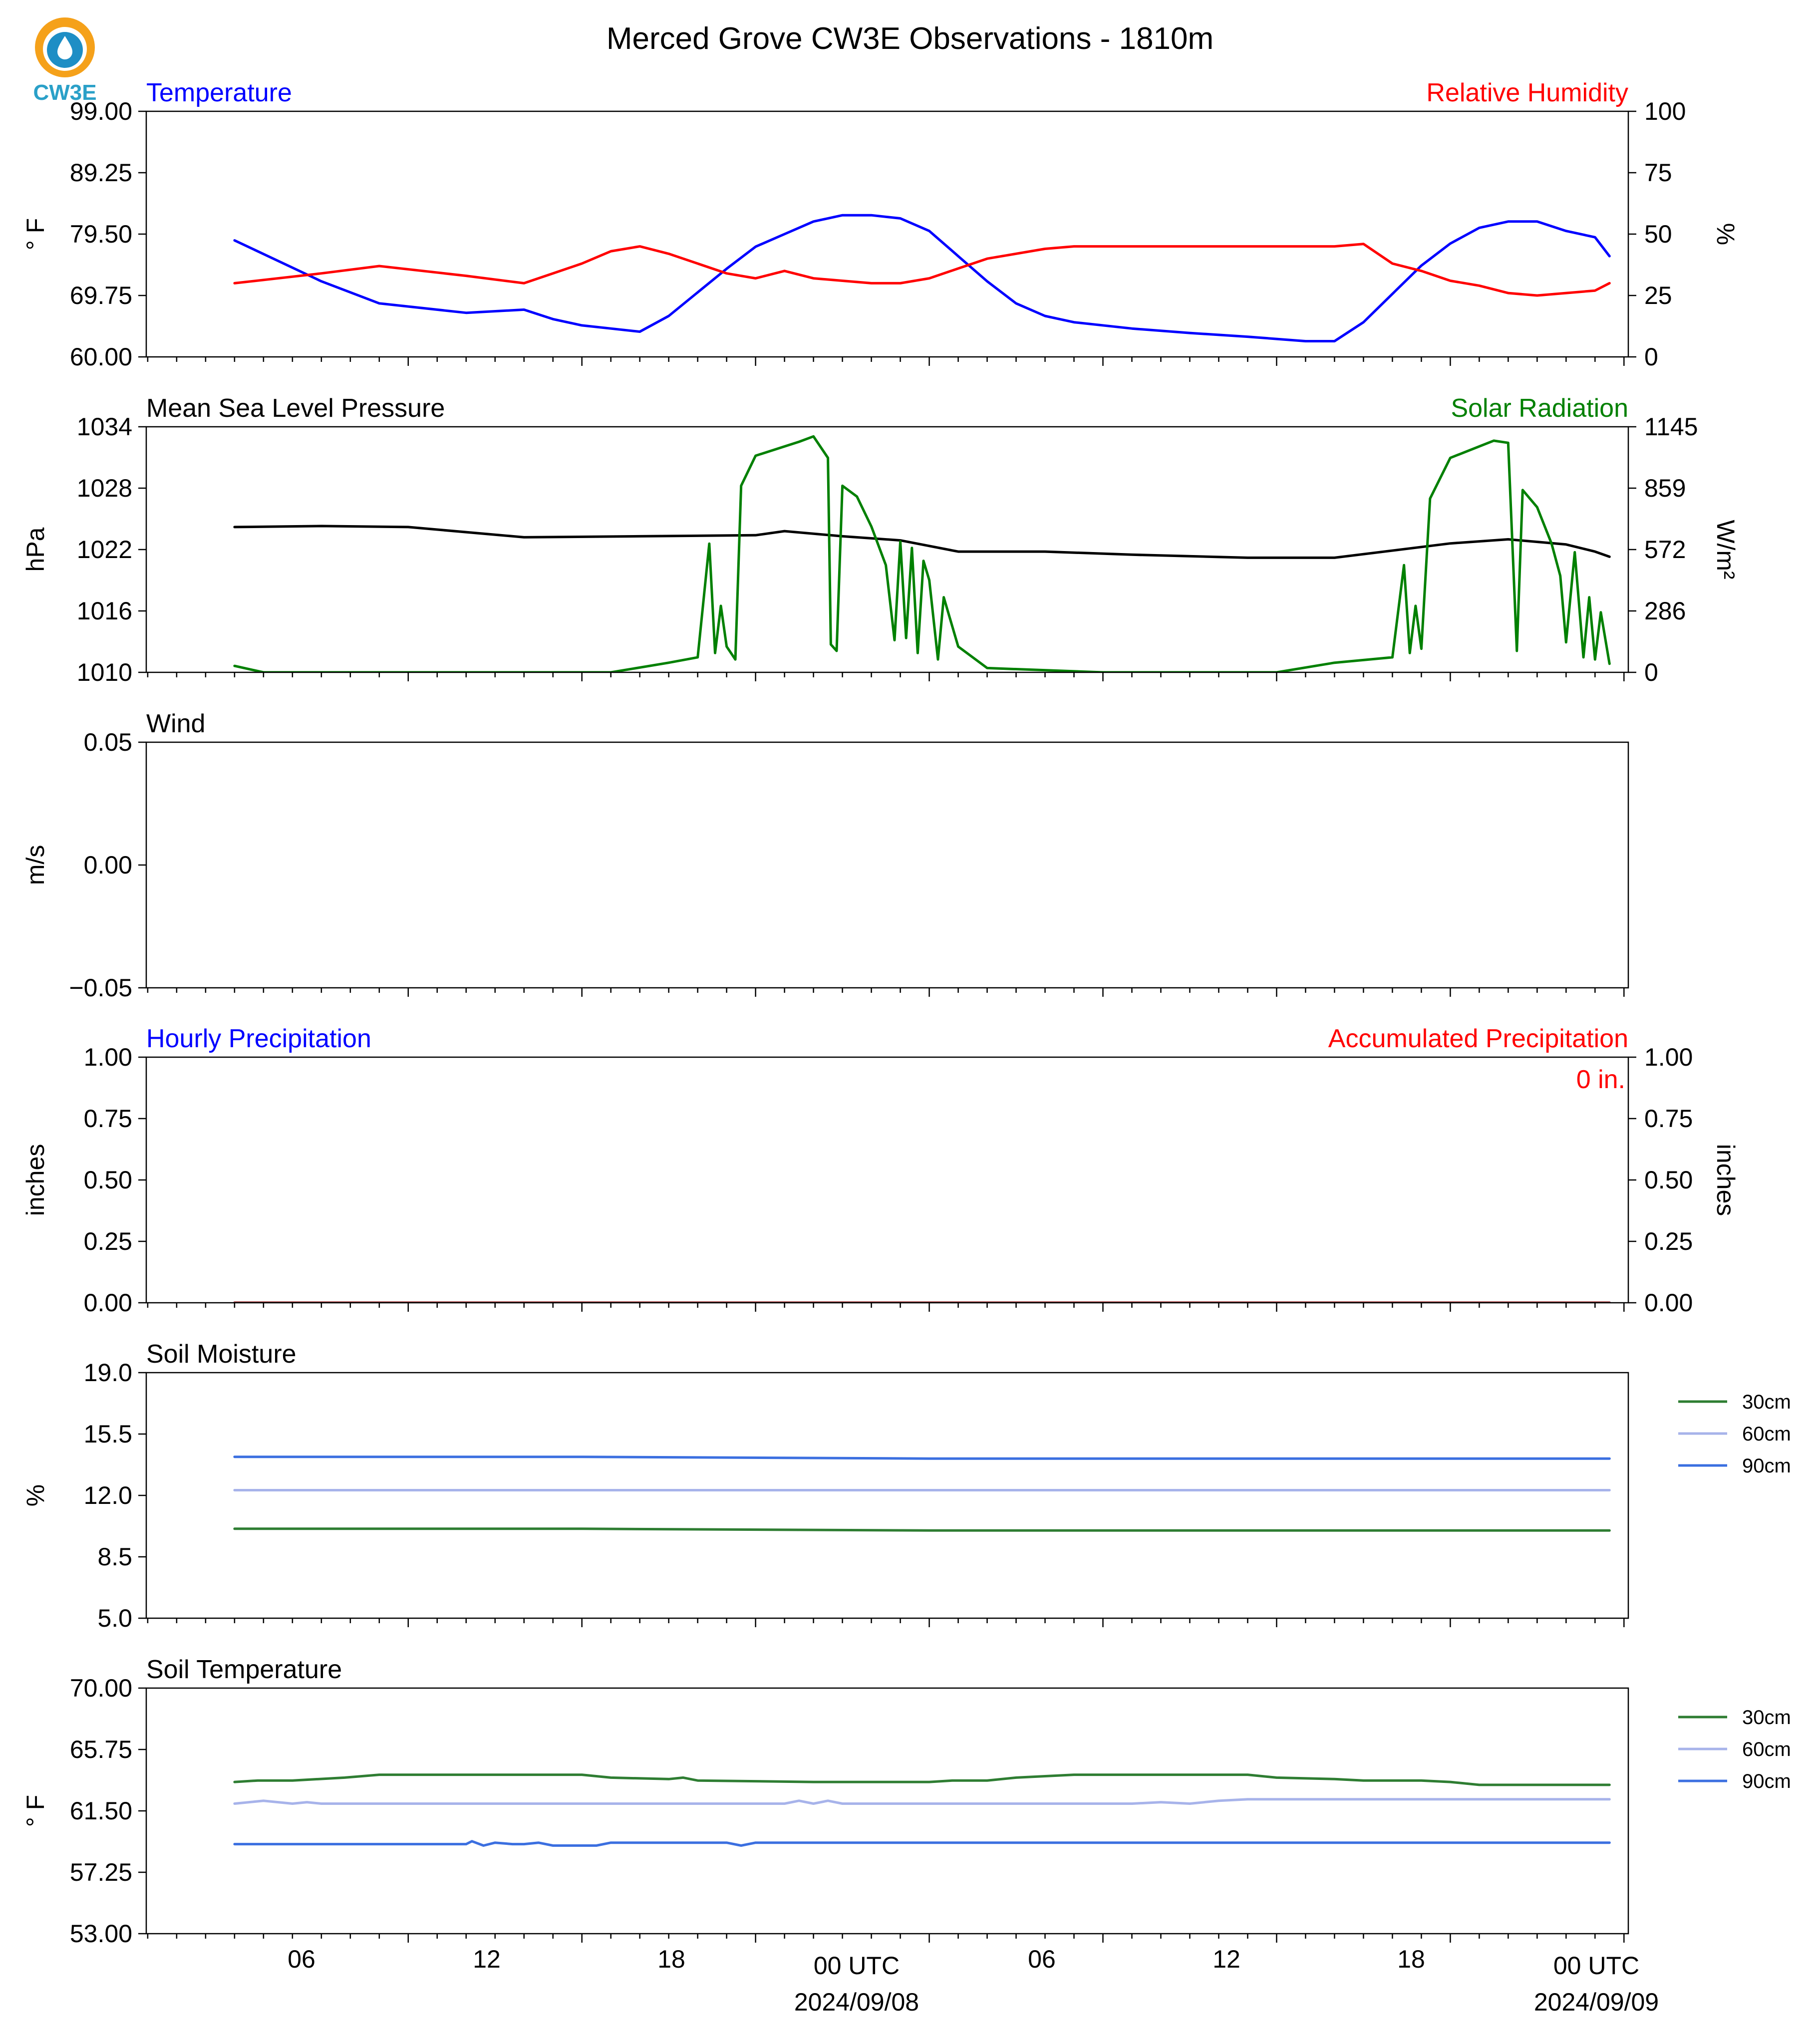 Image resolution: width=1820 pixels, height=2028 pixels. Describe the element at coordinates (1658, 295) in the screenshot. I see `y-right-tick-label: 25` at that location.